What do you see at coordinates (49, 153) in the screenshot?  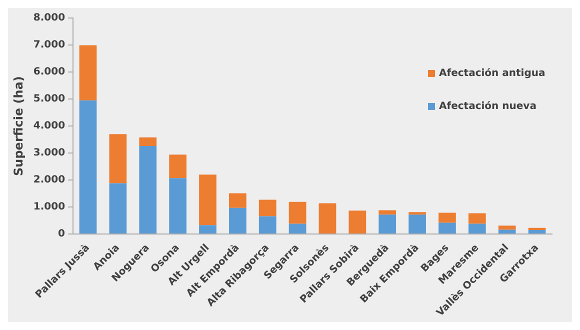 I see `y-tick-label: 3.000` at bounding box center [49, 153].